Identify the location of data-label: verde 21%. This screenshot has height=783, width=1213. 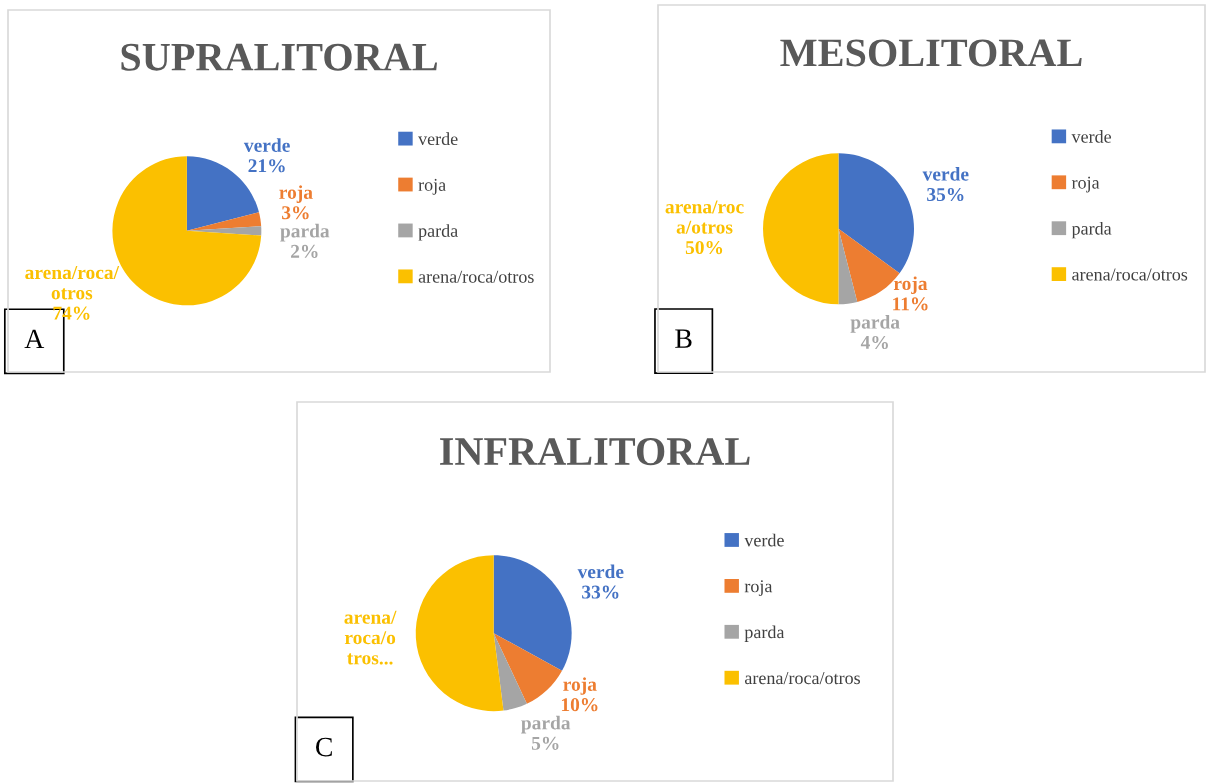
(266, 155).